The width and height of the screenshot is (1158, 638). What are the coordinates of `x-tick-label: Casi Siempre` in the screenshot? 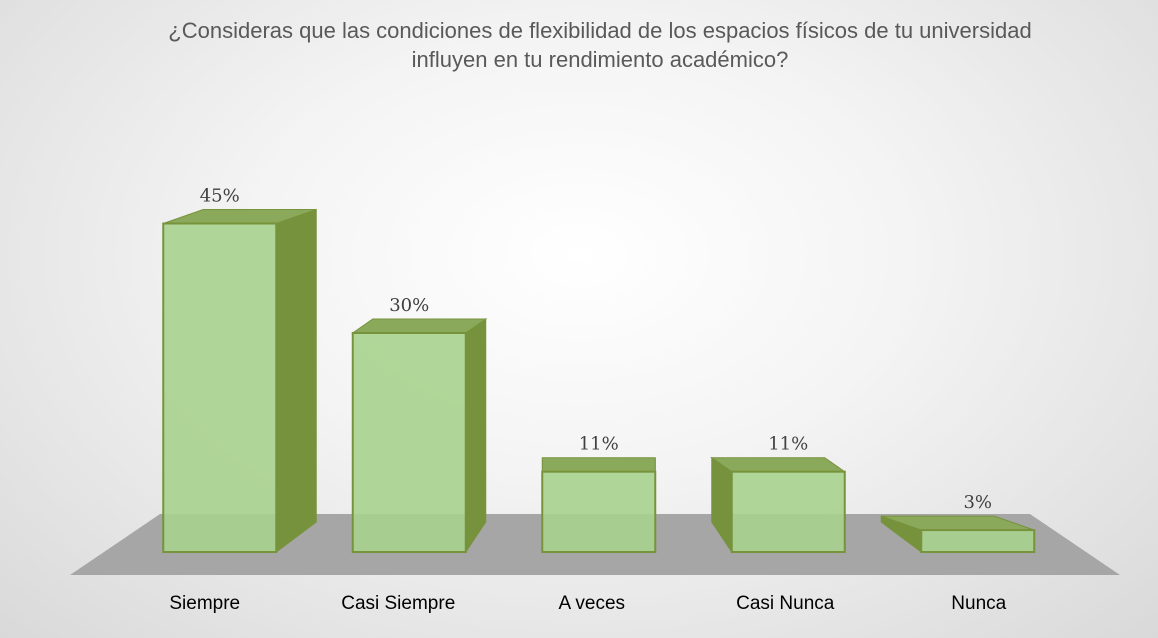 It's located at (398, 603).